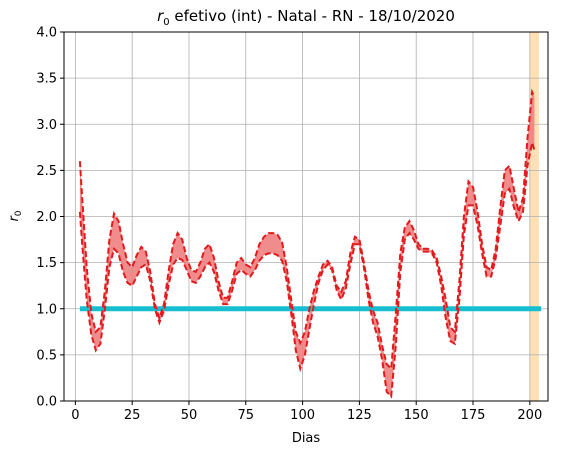 Image resolution: width=568 pixels, height=454 pixels. I want to click on x-tick-label: 50, so click(189, 415).